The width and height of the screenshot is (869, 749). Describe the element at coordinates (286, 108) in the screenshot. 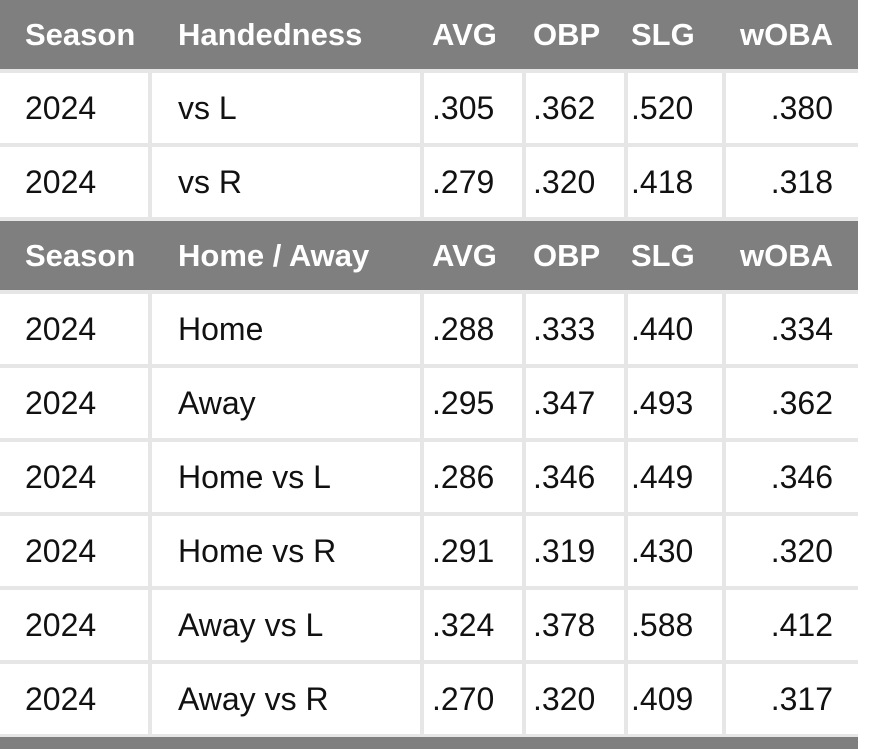

I see `table-cell: vs L` at that location.